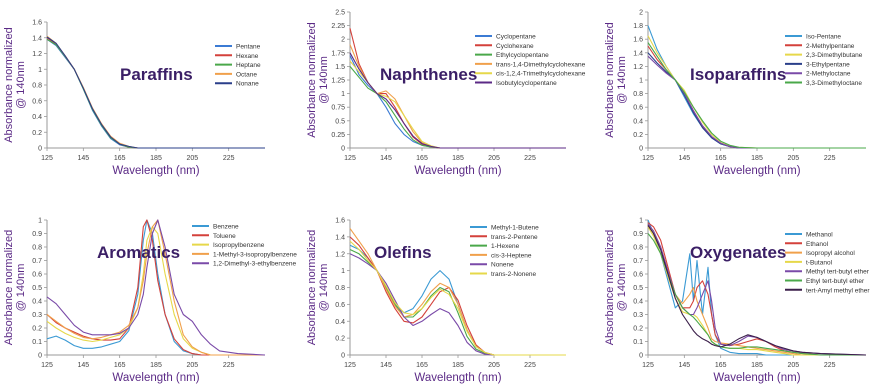 This screenshot has height=386, width=885. I want to click on series-line-hexane, so click(155, 93).